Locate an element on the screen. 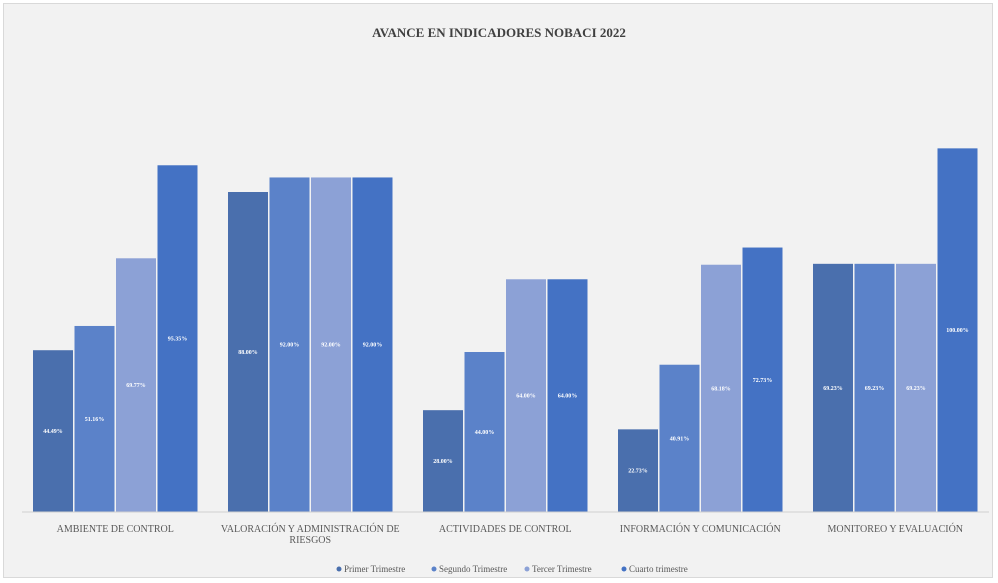 The width and height of the screenshot is (998, 583). data-label: 44.49% is located at coordinates (53, 432).